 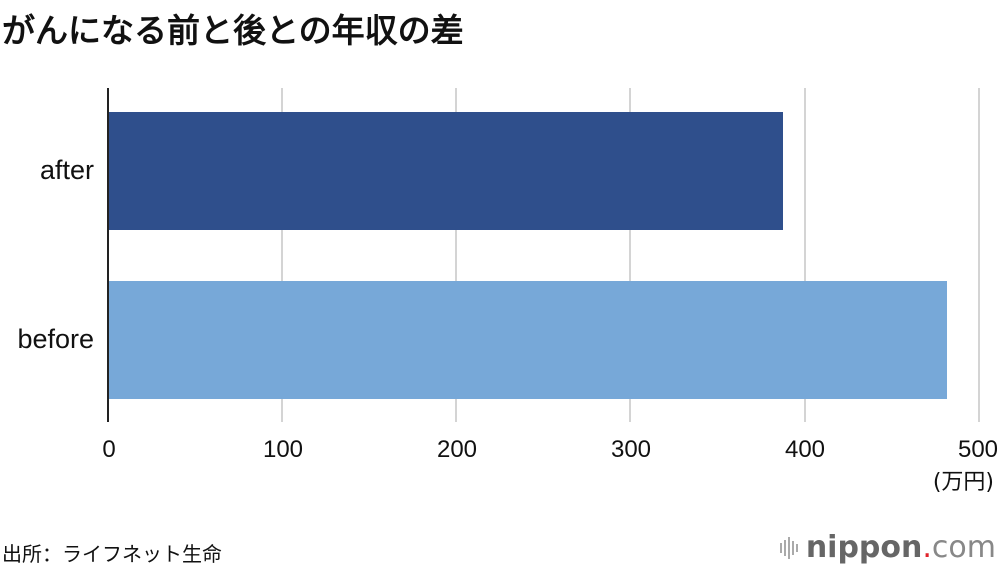 I want to click on x-tick-100: 100, so click(x=283, y=449).